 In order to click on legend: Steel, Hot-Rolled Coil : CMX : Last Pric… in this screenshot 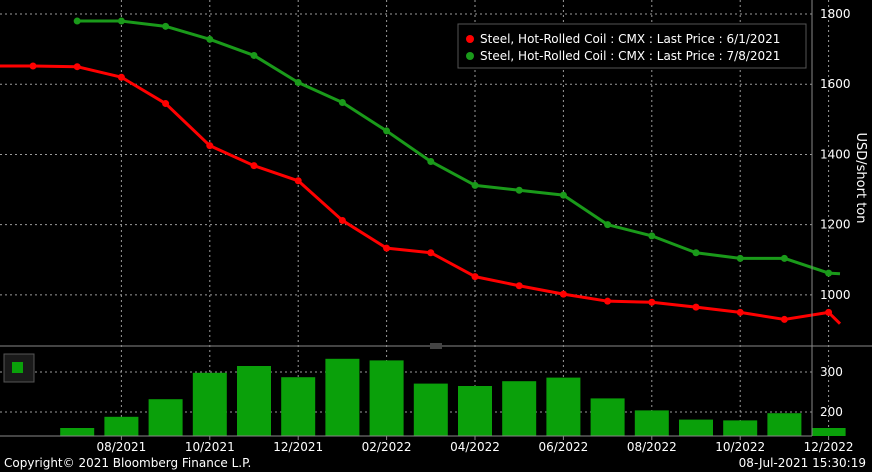, I will do `click(632, 46)`.